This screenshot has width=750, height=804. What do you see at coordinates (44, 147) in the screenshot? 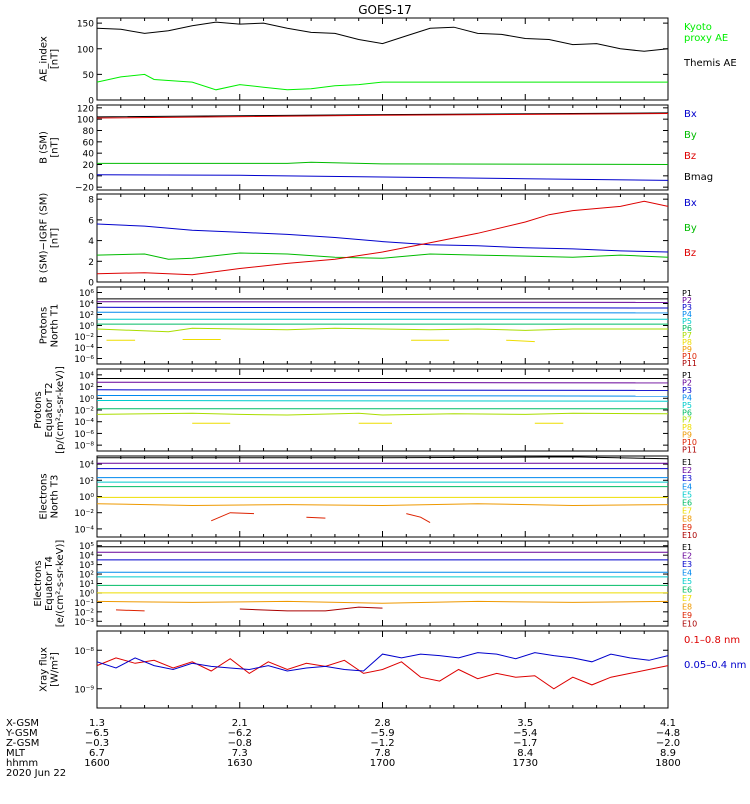
I see `y-axis-label: B (SM)` at bounding box center [44, 147].